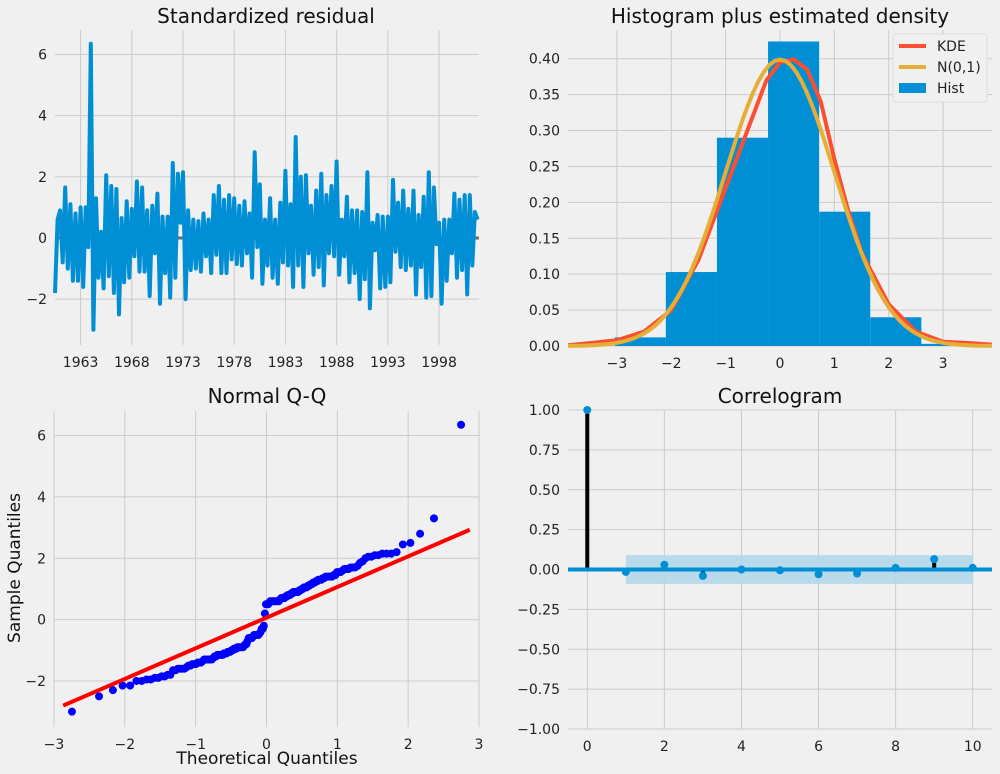 Image resolution: width=1000 pixels, height=774 pixels. Describe the element at coordinates (544, 60) in the screenshot. I see `y-tick-label: 0.40` at that location.